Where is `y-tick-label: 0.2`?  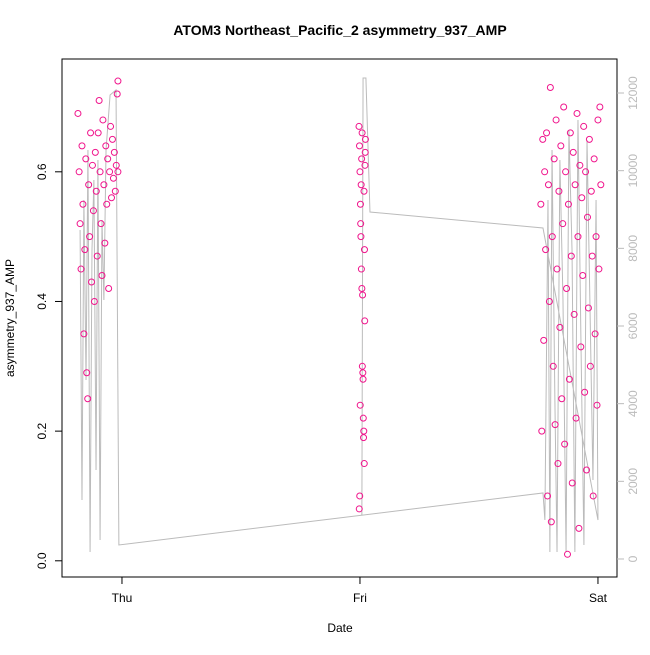 y-tick-label: 0.2 is located at coordinates (42, 430).